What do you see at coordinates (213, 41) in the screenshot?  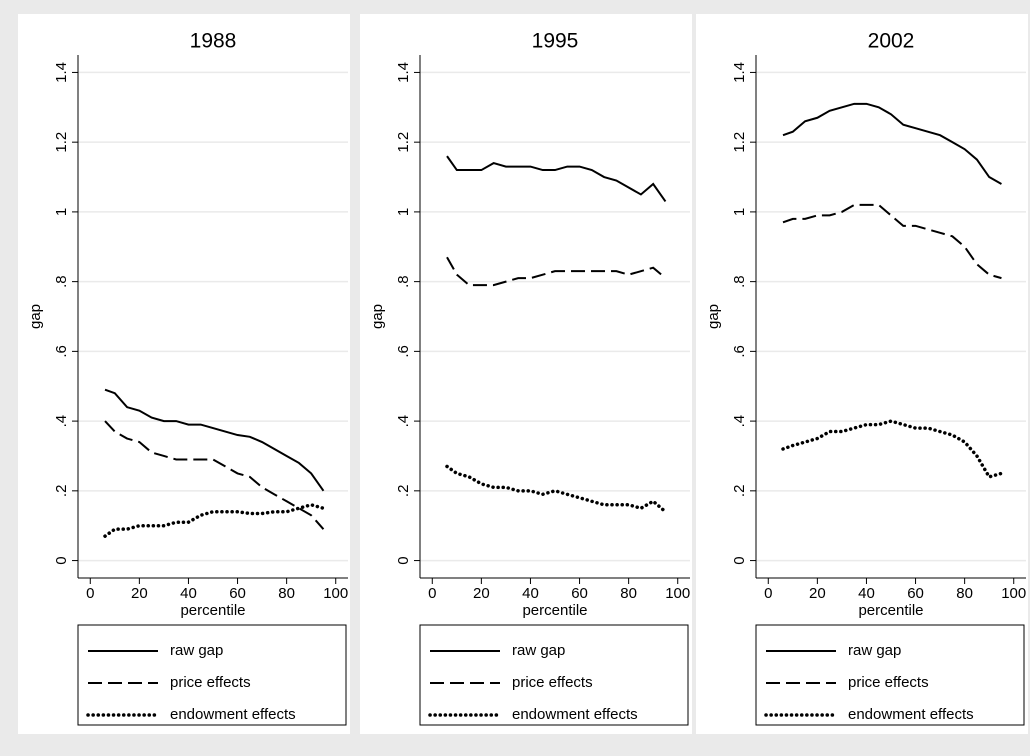 I see `panel-title: 1988` at bounding box center [213, 41].